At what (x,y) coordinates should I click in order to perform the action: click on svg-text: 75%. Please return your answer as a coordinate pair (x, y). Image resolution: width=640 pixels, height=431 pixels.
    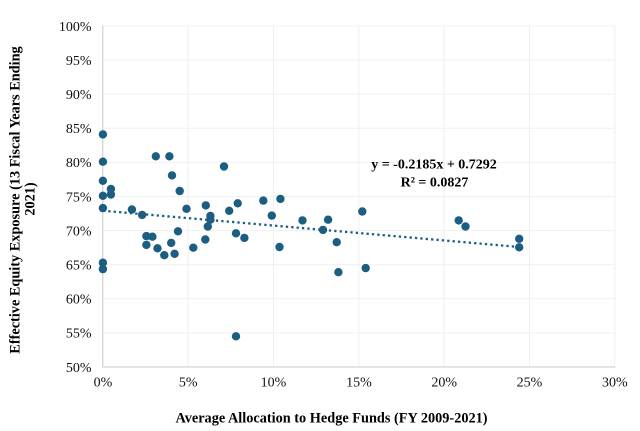
    Looking at the image, I should click on (79, 197).